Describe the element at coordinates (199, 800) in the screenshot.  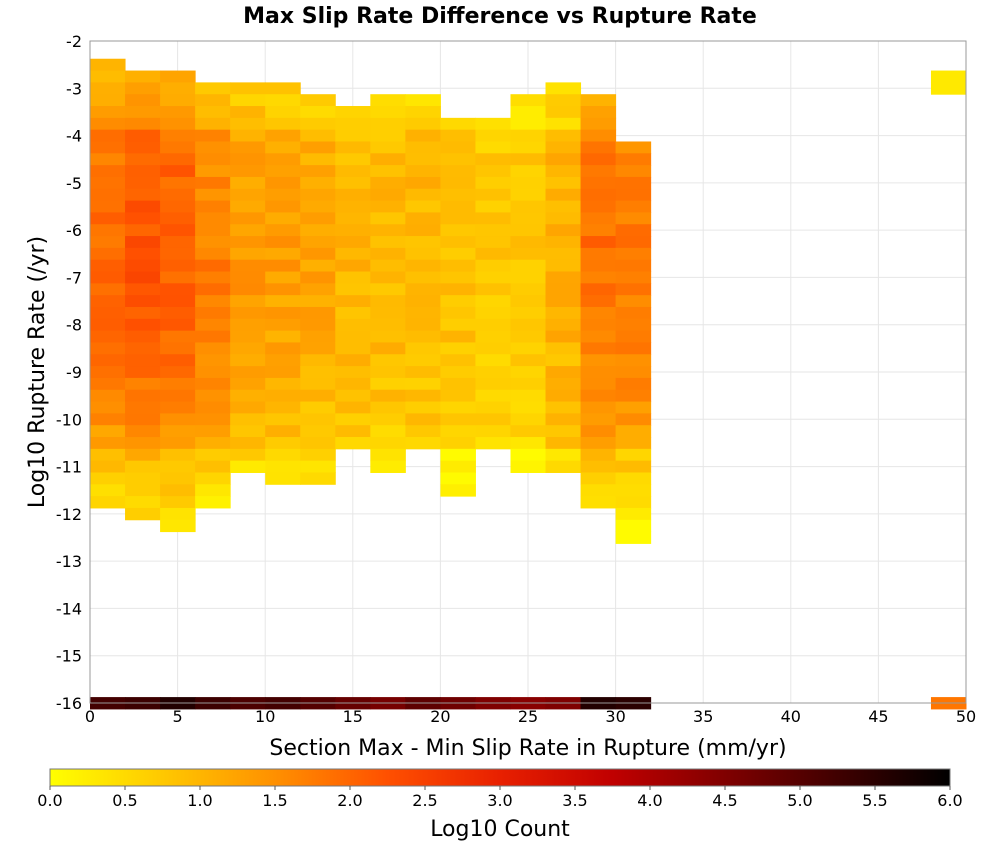
I see `colorbar-tick-label: 1.0` at that location.